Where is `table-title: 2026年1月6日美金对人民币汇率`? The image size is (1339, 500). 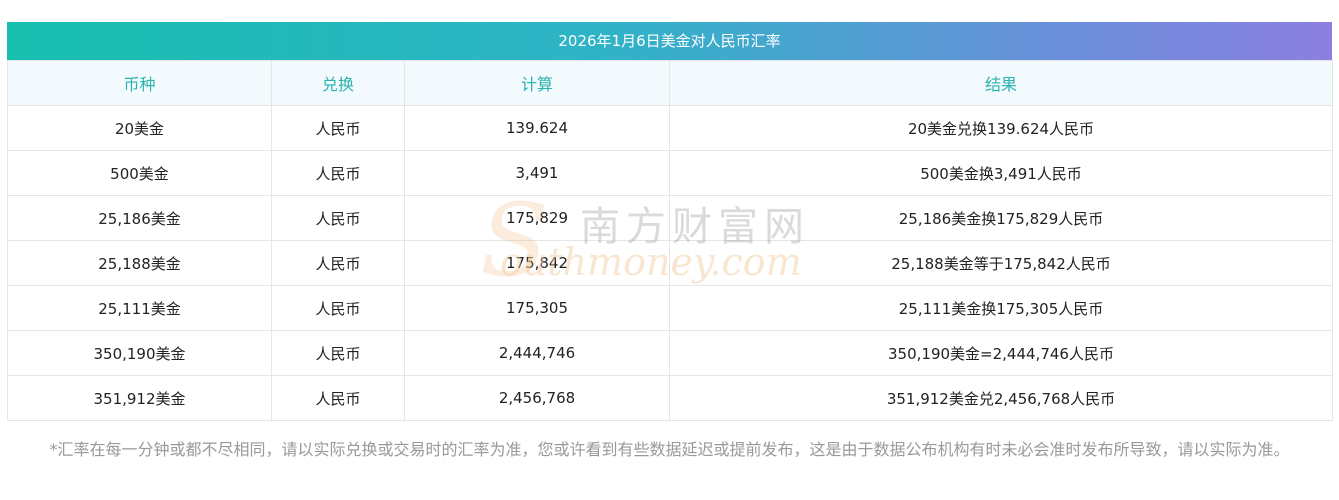
table-title: 2026年1月6日美金对人民币汇率 is located at coordinates (669, 41).